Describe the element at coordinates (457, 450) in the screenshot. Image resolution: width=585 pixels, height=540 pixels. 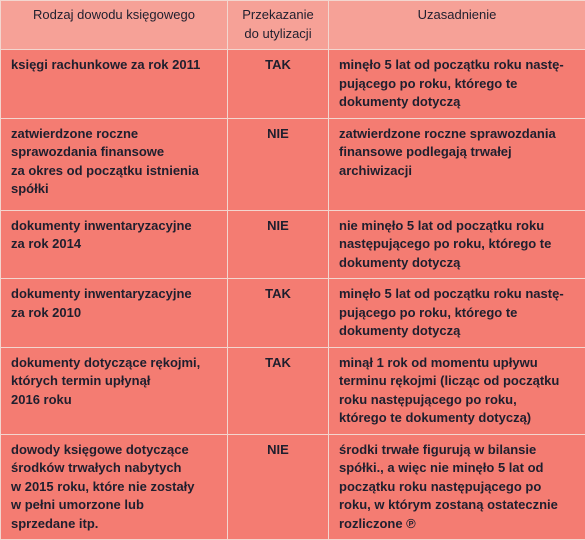
I see `cell-line: środki trwałe figurują w bilansie` at that location.